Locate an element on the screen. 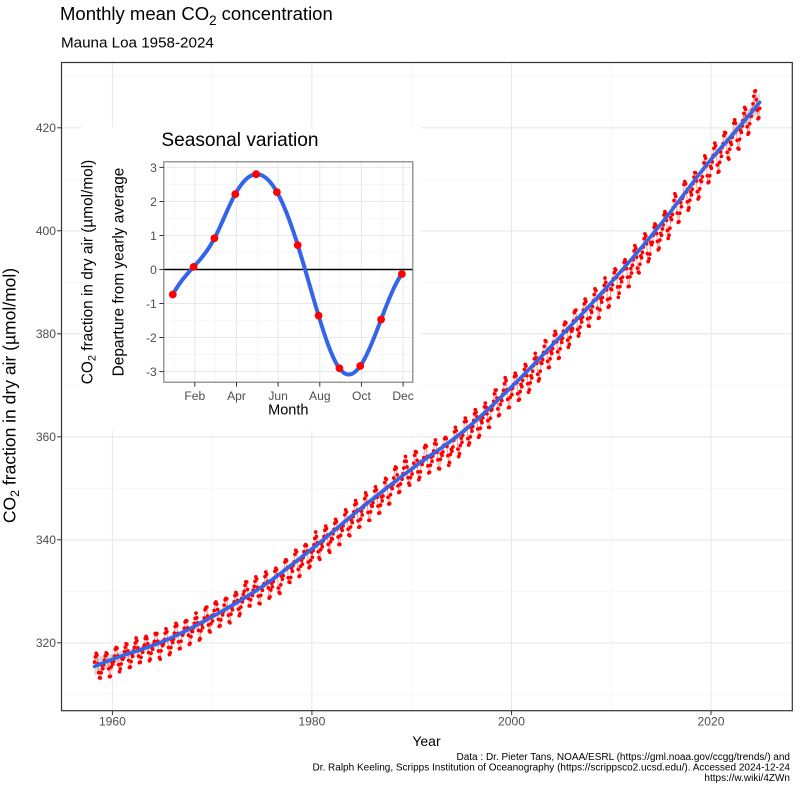  svg-text: Jun is located at coordinates (278, 396).